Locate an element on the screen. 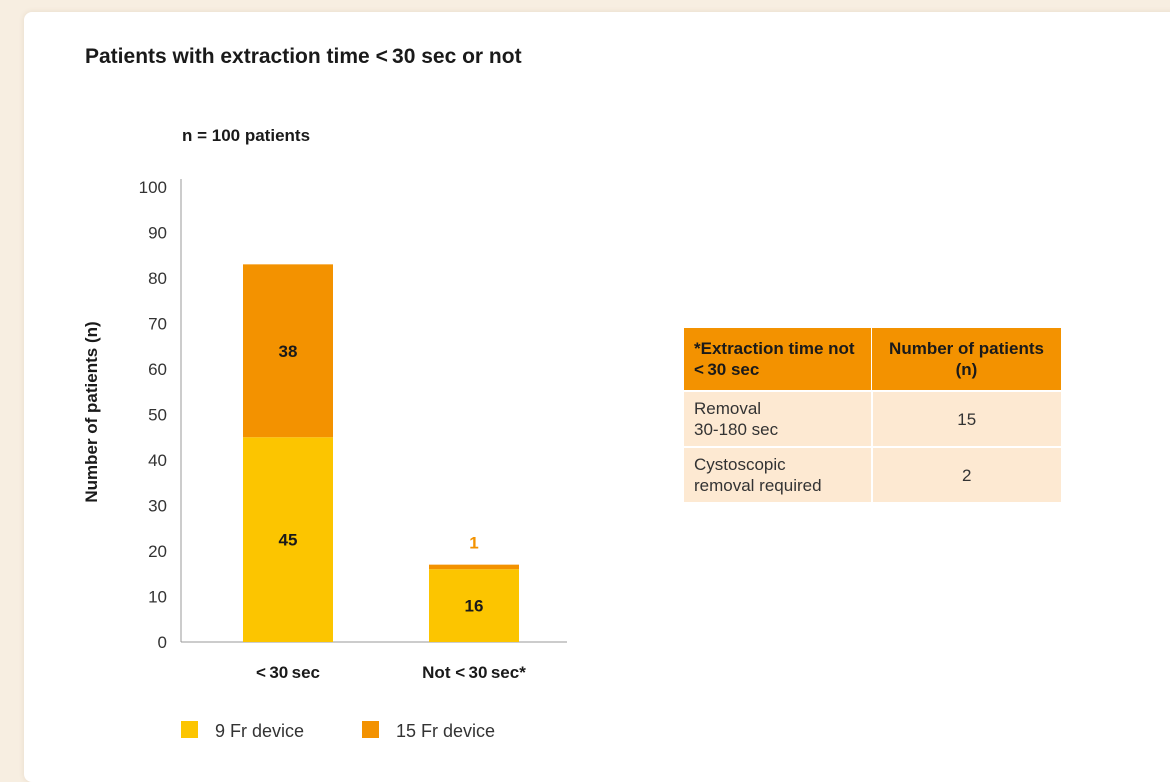 This screenshot has height=782, width=1170. table-cell-label: Removal 30-180 sec is located at coordinates (778, 418).